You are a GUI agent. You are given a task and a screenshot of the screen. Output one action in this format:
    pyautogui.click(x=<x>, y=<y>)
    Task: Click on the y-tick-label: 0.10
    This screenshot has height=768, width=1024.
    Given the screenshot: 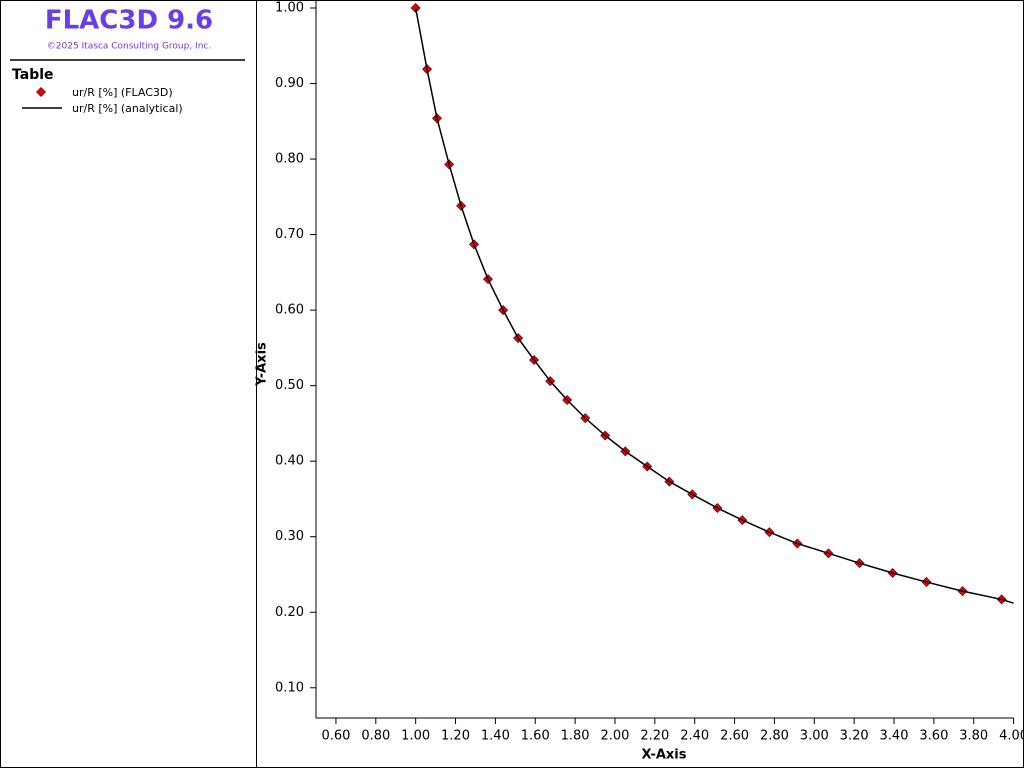 What is the action you would take?
    pyautogui.click(x=289, y=687)
    